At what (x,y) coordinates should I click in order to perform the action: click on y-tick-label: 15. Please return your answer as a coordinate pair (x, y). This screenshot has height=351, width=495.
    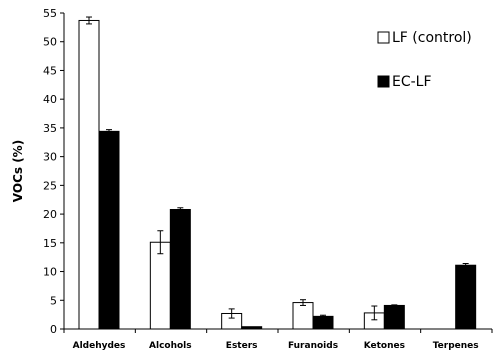
    Looking at the image, I should click on (50, 243).